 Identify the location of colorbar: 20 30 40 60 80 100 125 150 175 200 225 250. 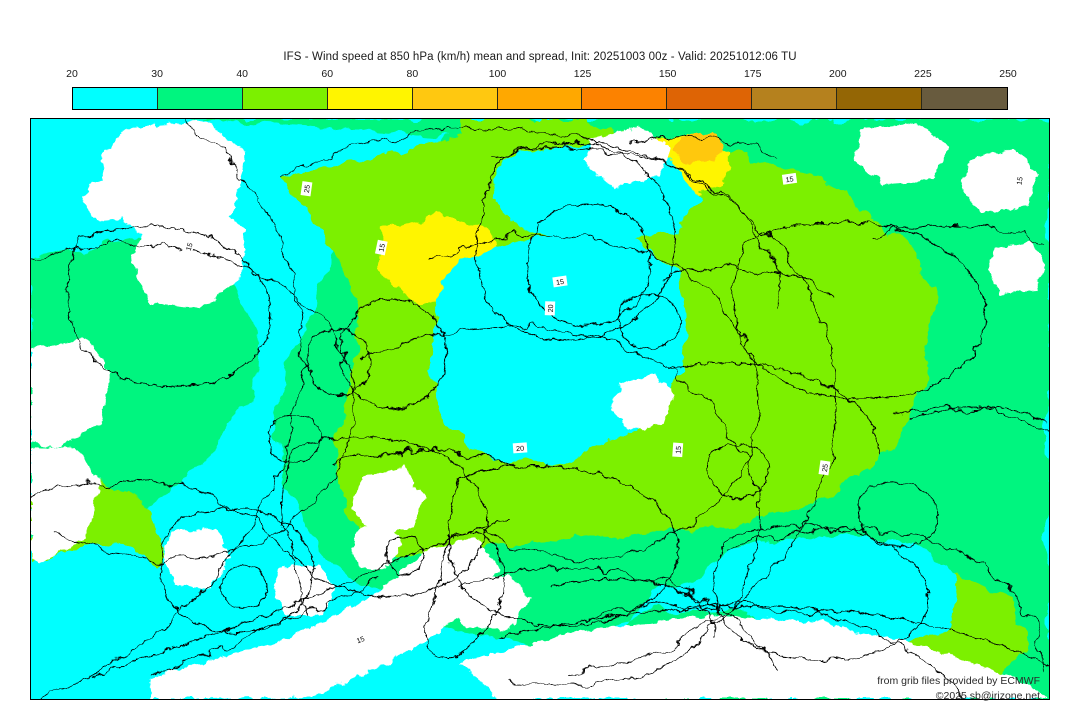
(541, 89).